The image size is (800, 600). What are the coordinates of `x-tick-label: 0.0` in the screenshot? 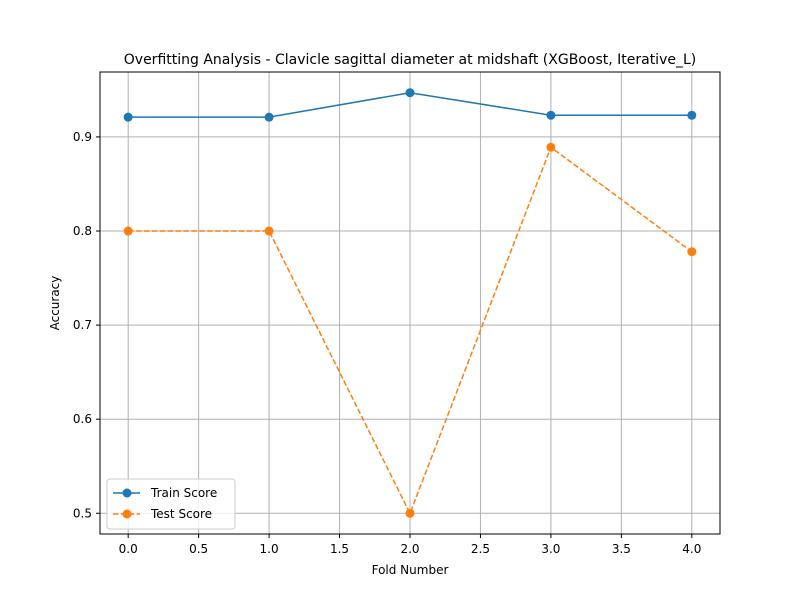 It's located at (128, 549).